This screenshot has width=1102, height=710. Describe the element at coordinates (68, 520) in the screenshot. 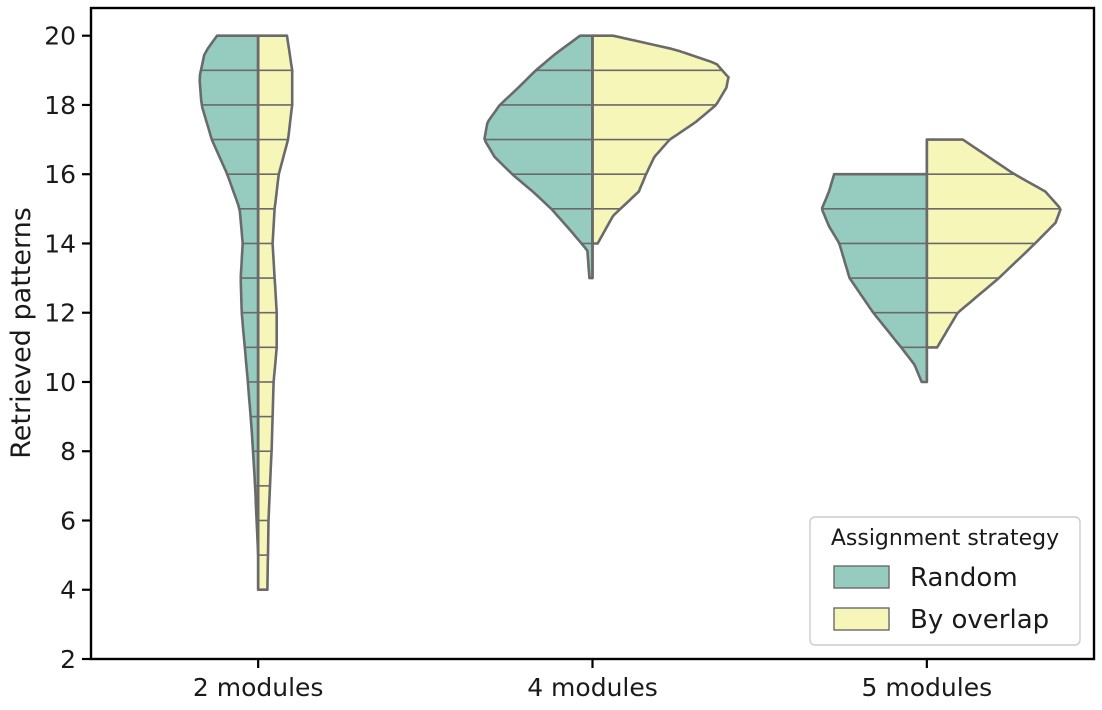

I see `y-tick-label: 6` at that location.